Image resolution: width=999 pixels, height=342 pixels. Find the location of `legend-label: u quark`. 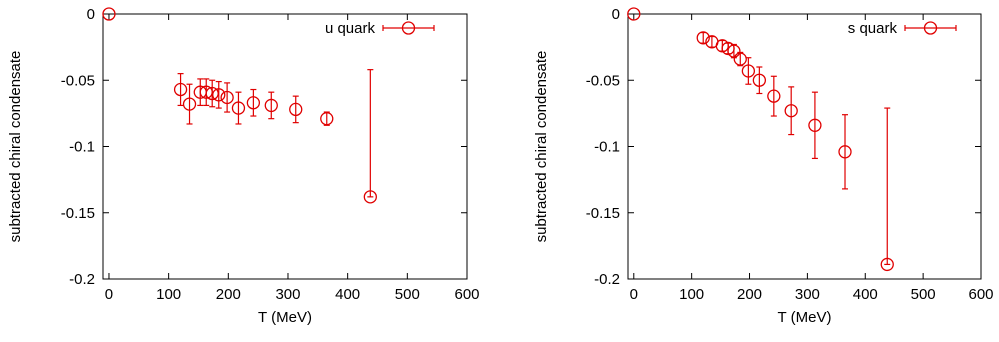

legend-label: u quark is located at coordinates (350, 28).